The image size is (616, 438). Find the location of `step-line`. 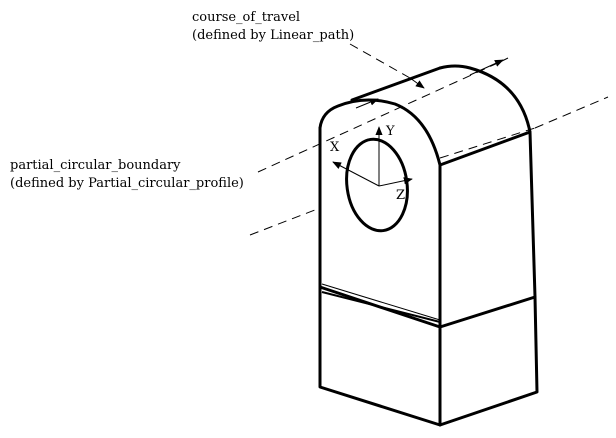

step-line is located at coordinates (381, 307).